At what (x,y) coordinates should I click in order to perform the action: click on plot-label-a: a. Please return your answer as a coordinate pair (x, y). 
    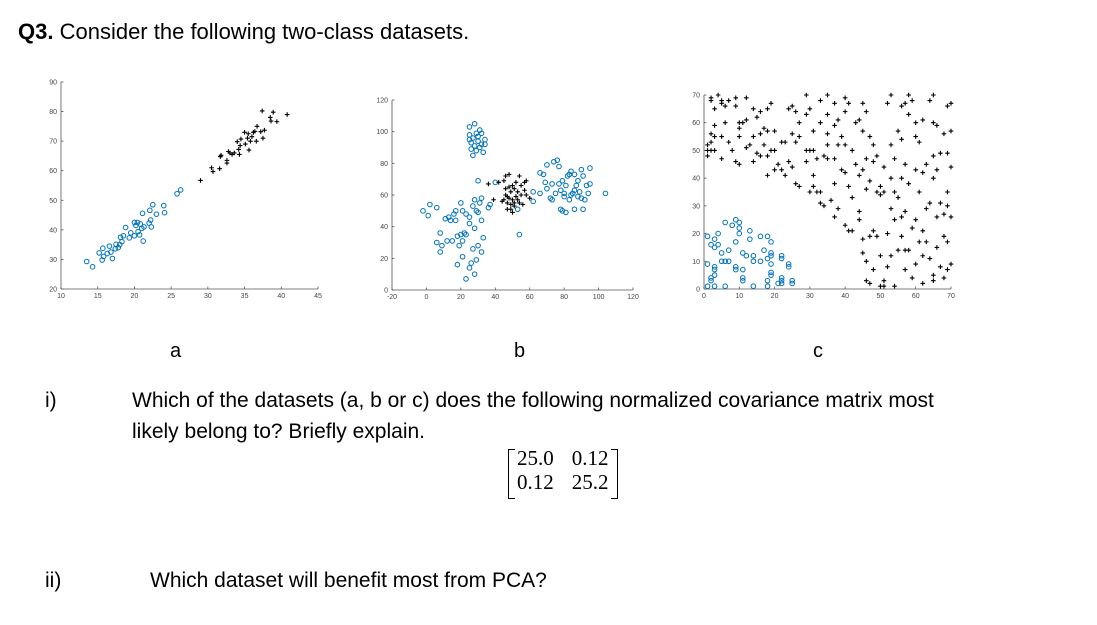
    Looking at the image, I should click on (176, 351).